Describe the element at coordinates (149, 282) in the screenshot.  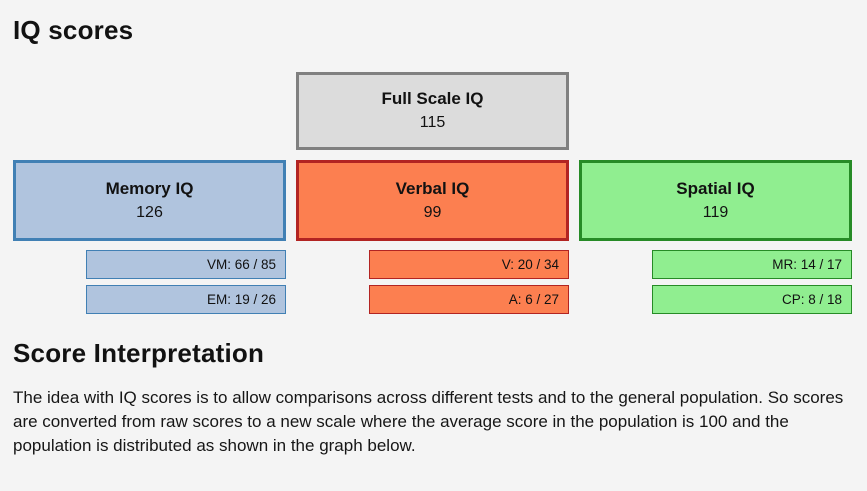
I see `memory-subtests: VM: 66 / 85 EM: 19 / 26` at that location.